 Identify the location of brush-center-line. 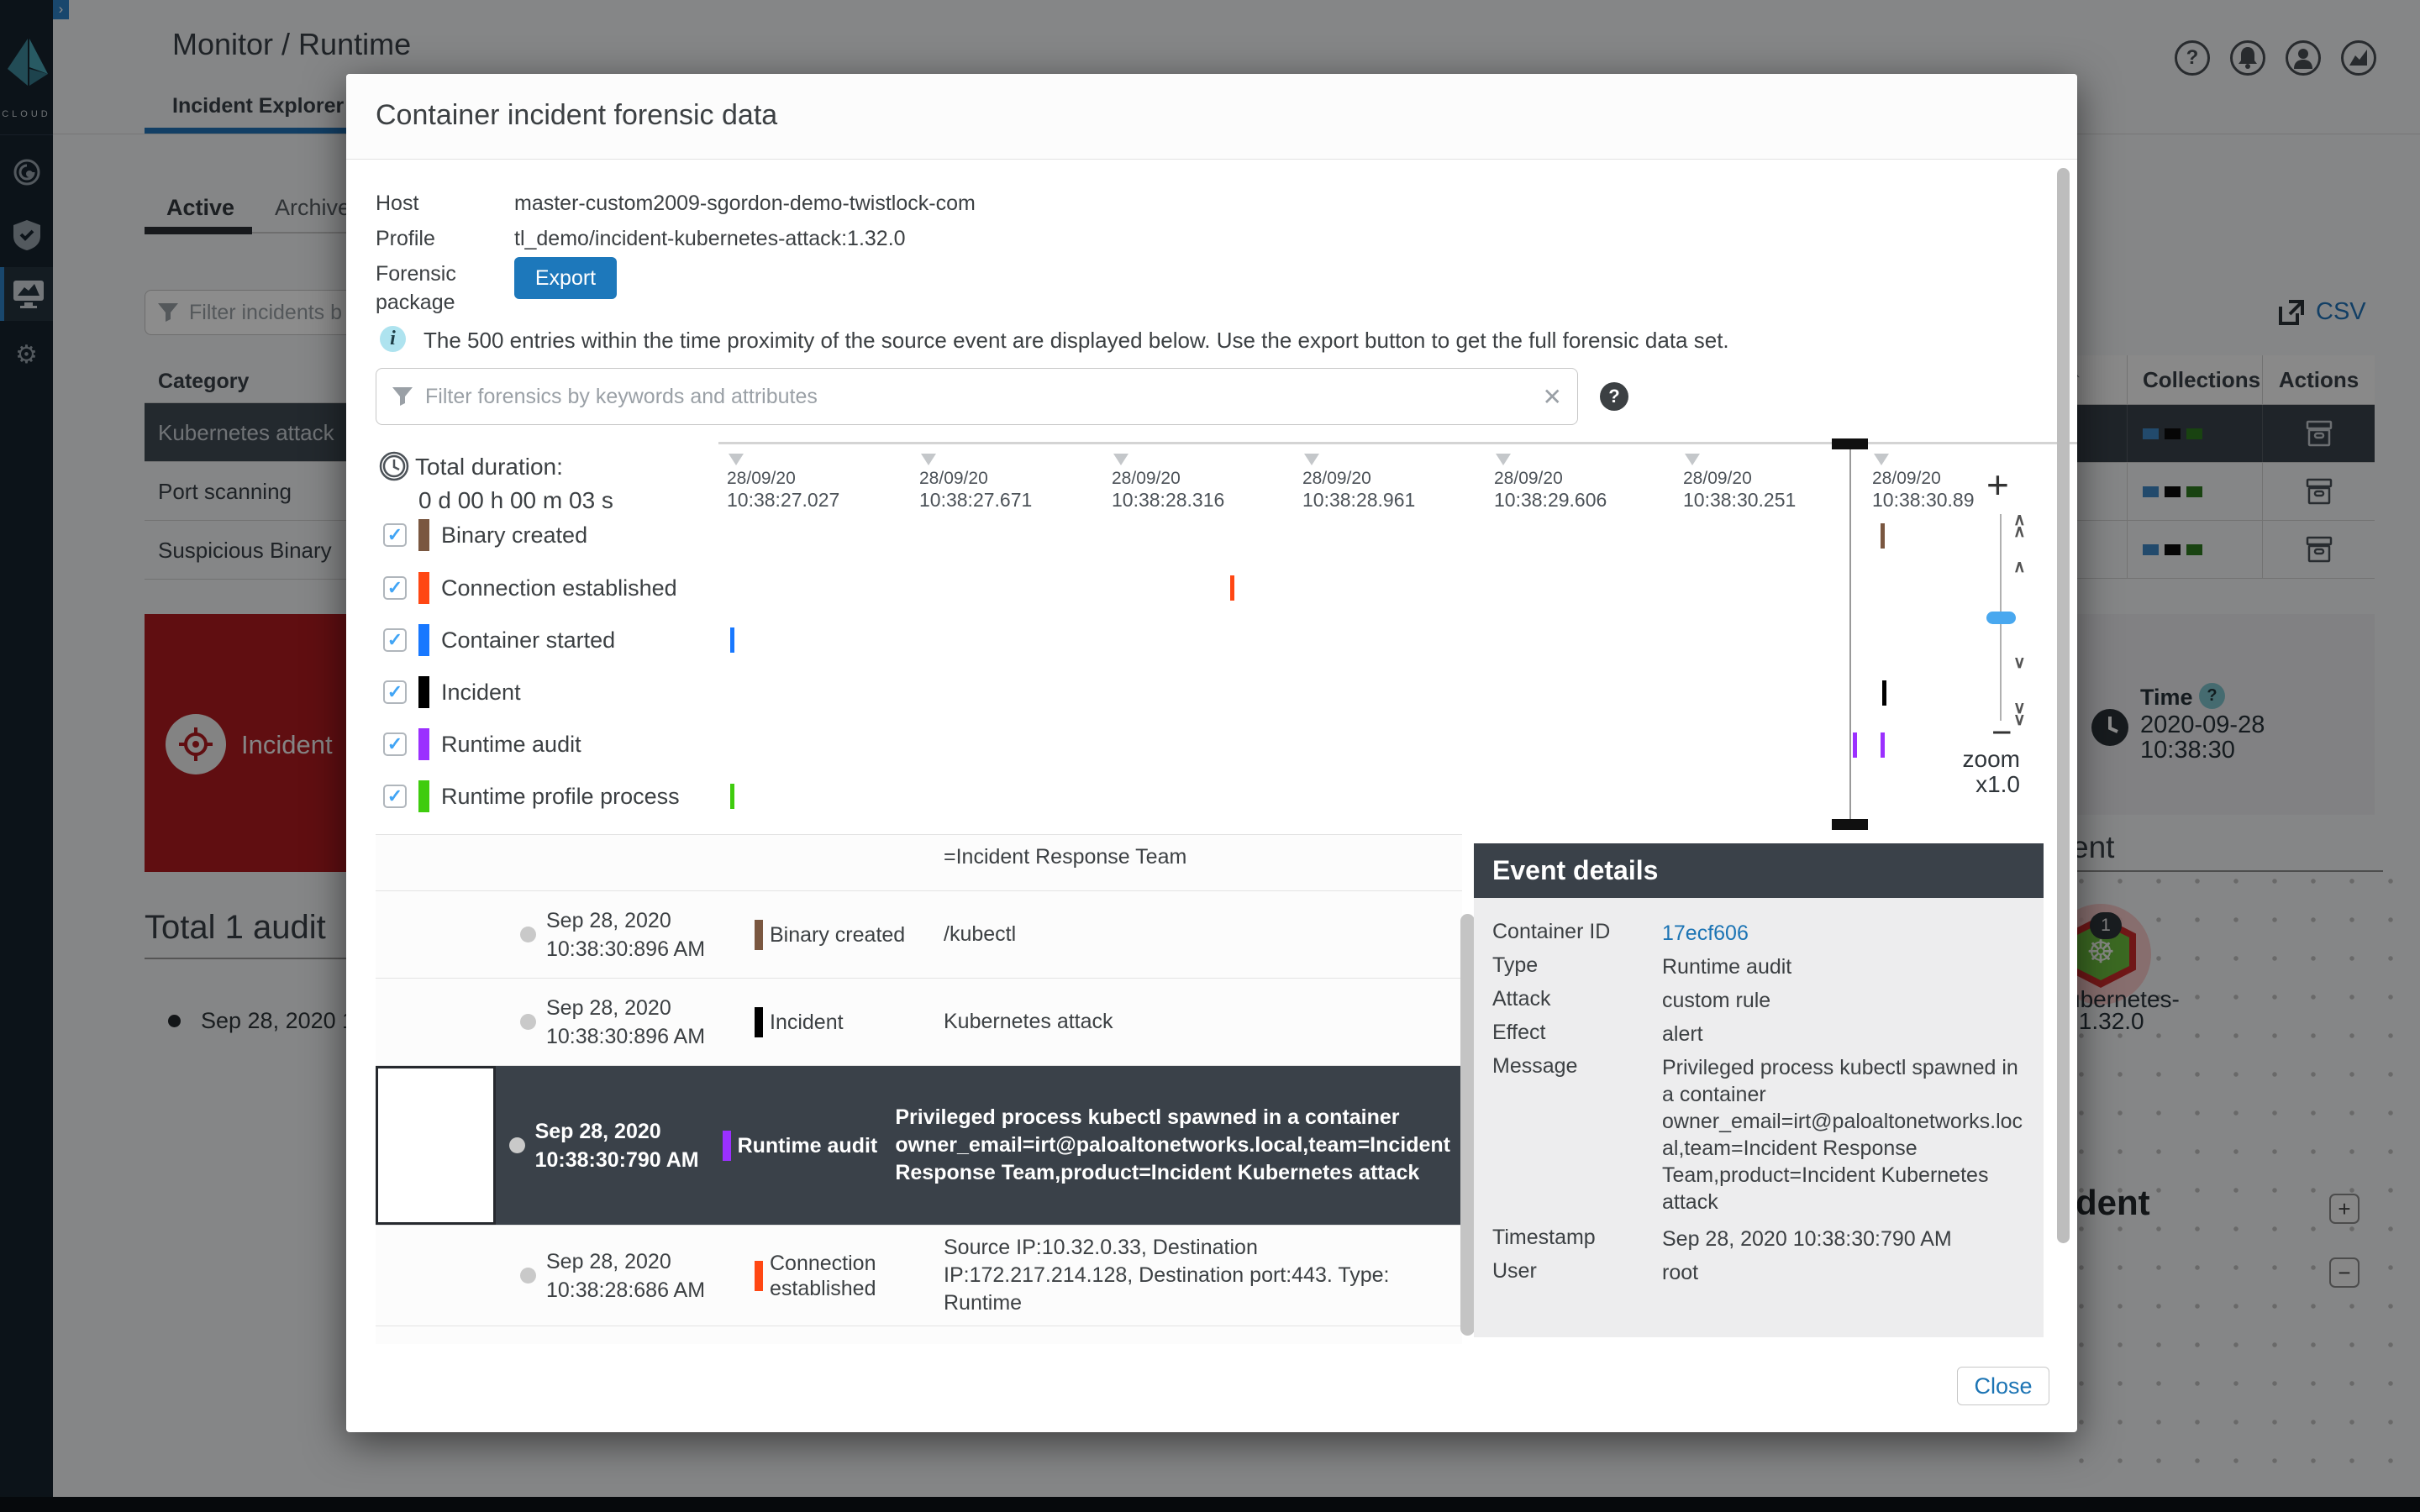
(1850, 634).